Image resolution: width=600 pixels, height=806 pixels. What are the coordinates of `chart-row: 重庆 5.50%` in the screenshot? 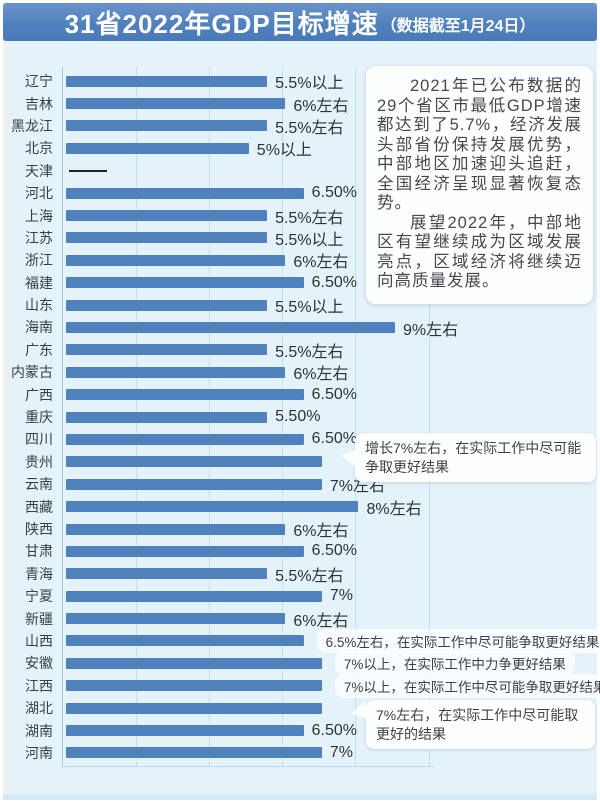 It's located at (300, 417).